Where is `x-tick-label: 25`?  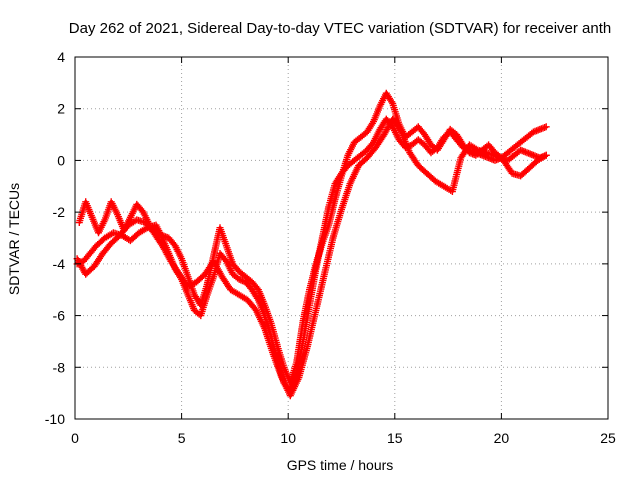
x-tick-label: 25 is located at coordinates (608, 438).